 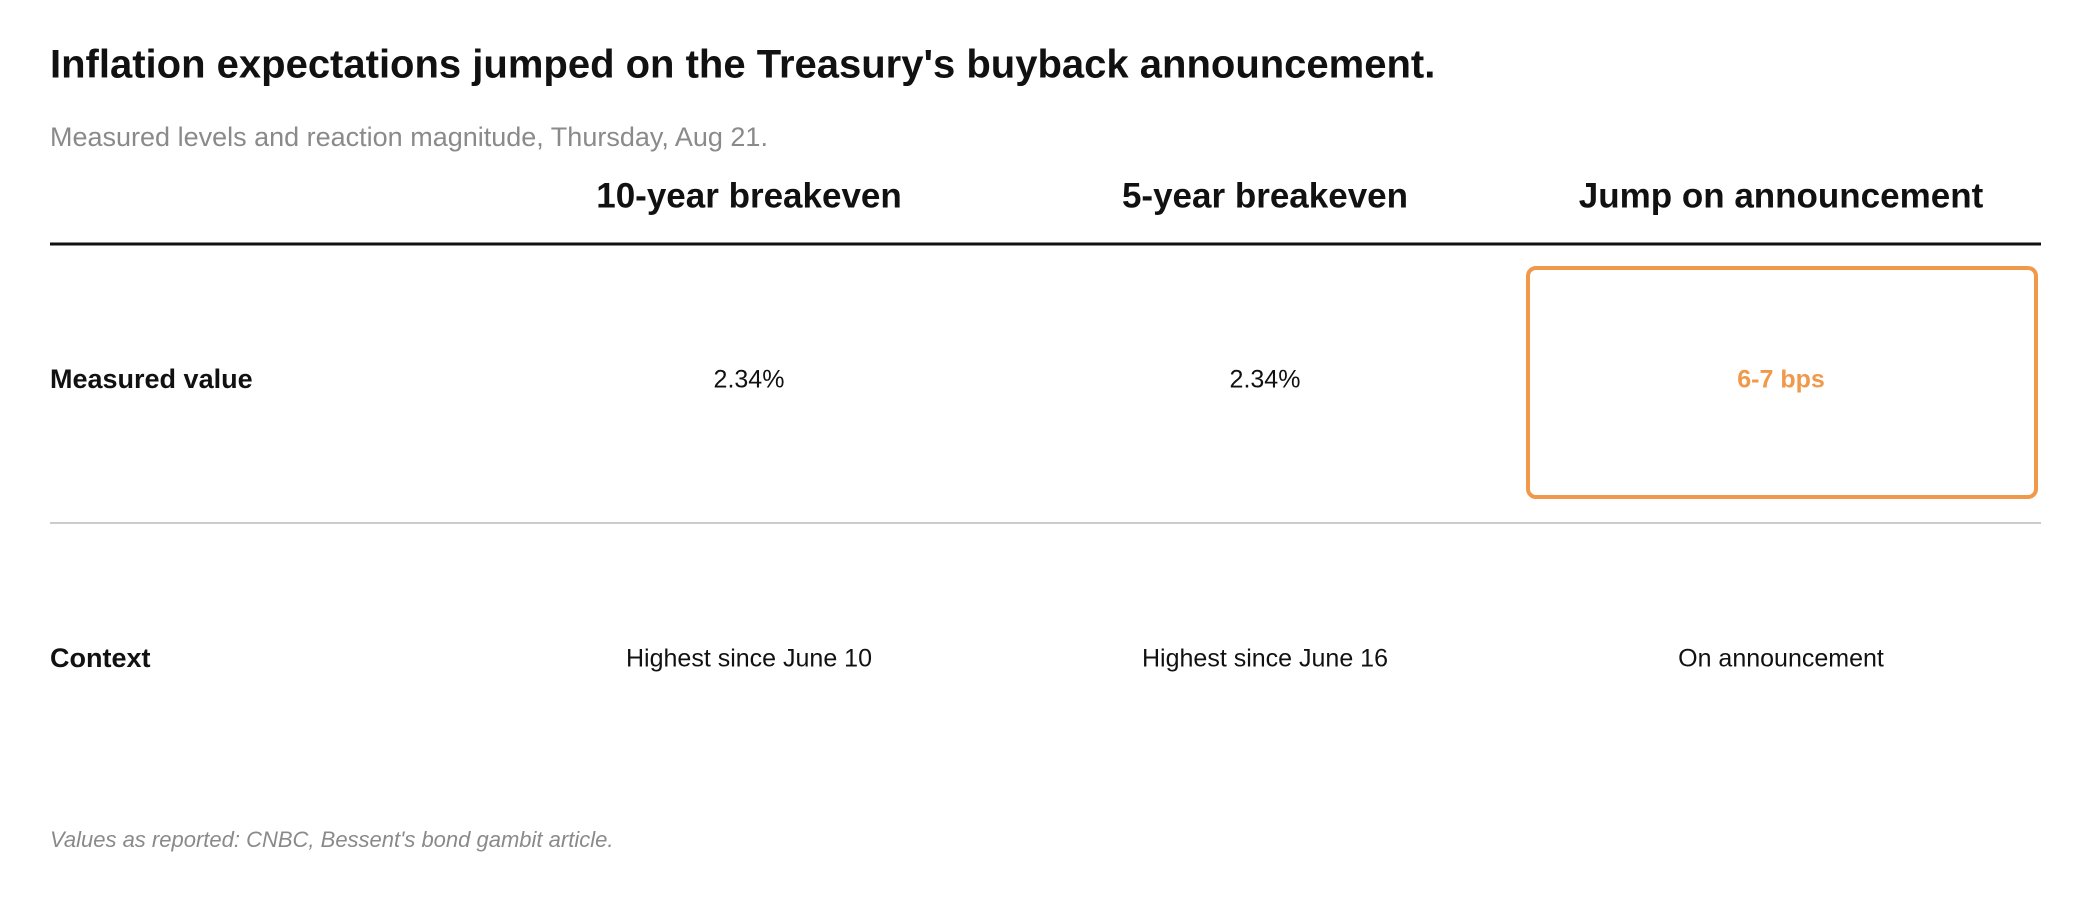 I want to click on cell: Highest since June 16, so click(x=1265, y=659).